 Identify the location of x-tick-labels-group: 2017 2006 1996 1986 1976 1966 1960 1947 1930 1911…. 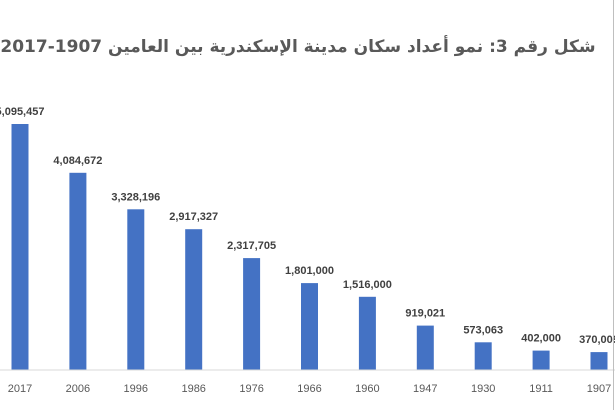
(309, 389).